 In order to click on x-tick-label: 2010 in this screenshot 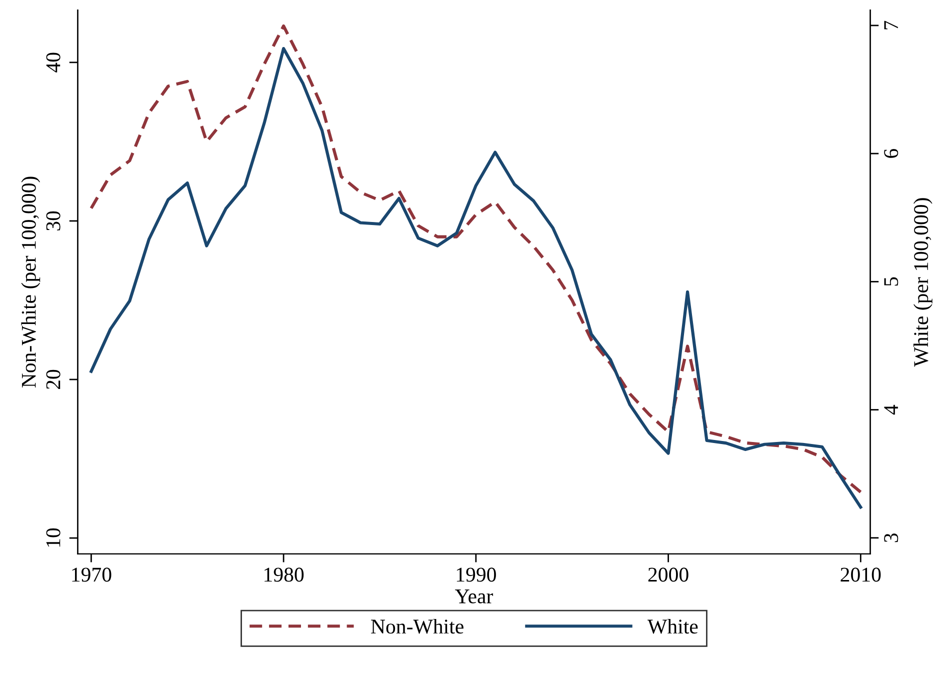, I will do `click(860, 575)`.